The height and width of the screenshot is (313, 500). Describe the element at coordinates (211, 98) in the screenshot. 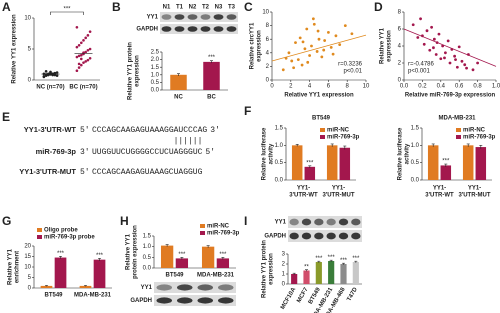

I see `x-tick-label: BC` at that location.